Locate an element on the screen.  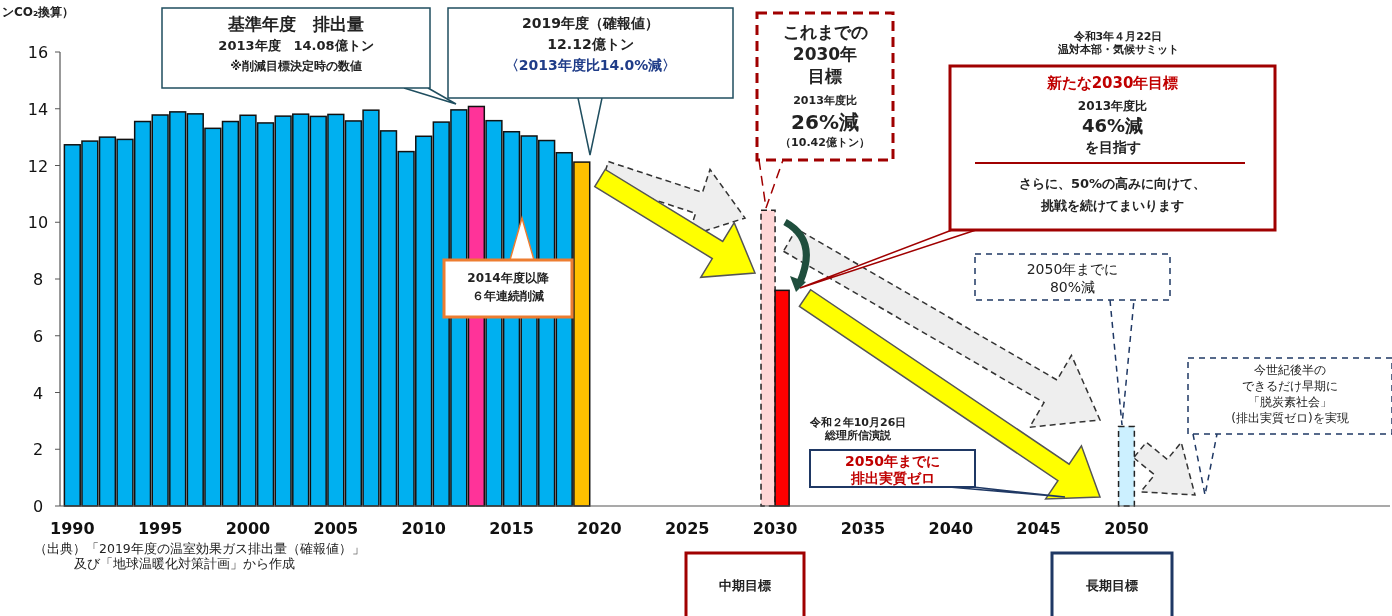
y-tick-label: 6 is located at coordinates (38, 336).